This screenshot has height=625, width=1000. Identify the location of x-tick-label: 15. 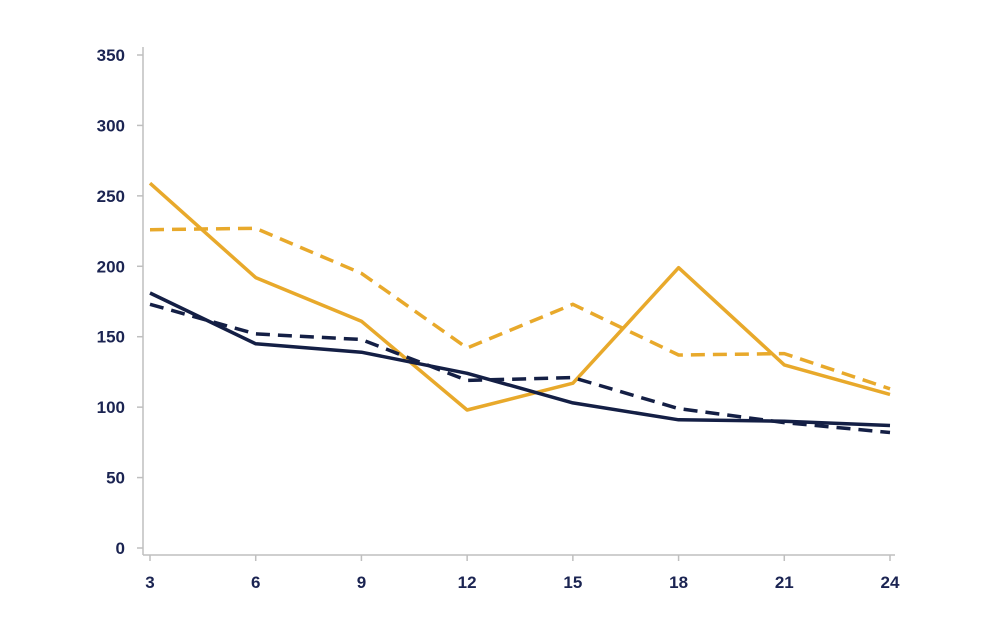
(572, 582).